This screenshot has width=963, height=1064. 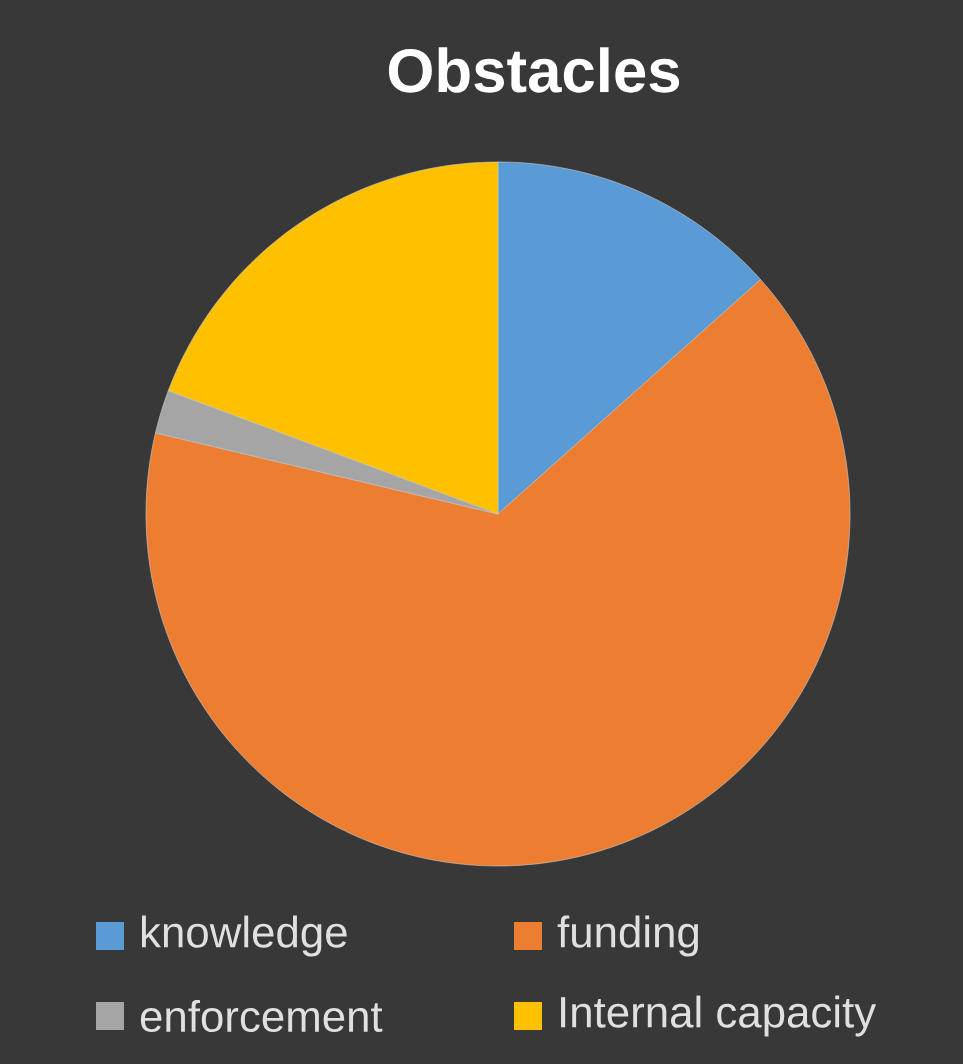 What do you see at coordinates (261, 1016) in the screenshot?
I see `legend-label: enforcement` at bounding box center [261, 1016].